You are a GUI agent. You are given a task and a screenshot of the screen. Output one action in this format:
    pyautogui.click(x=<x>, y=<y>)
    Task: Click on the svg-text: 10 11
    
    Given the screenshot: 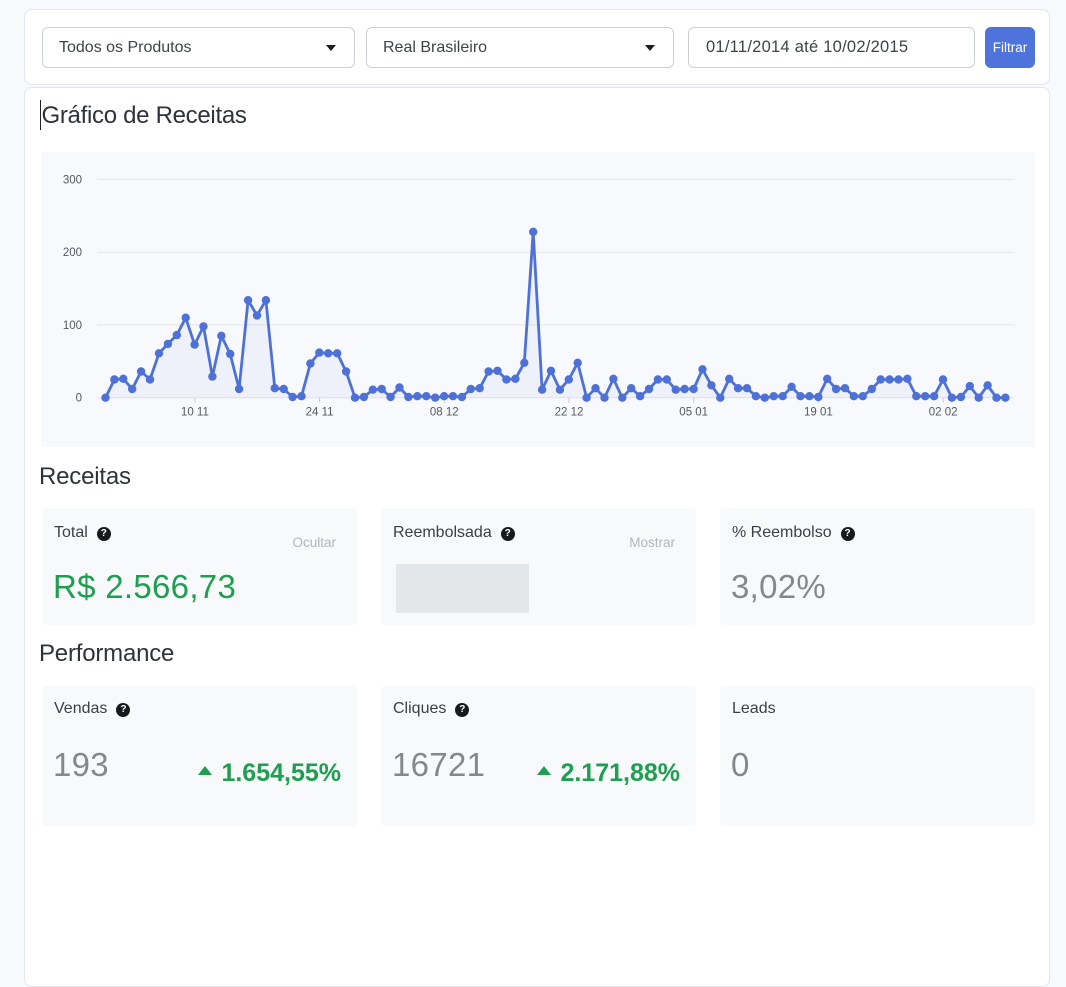 What is the action you would take?
    pyautogui.click(x=195, y=413)
    